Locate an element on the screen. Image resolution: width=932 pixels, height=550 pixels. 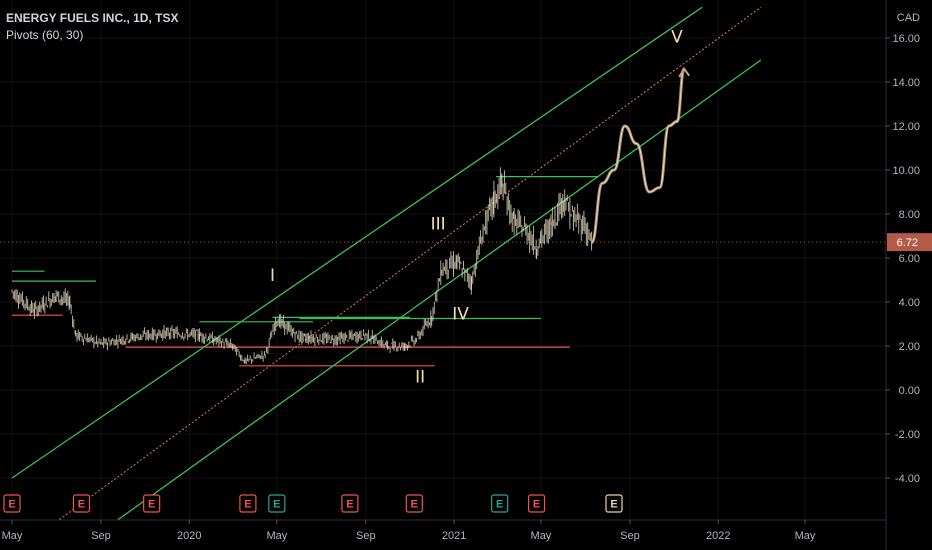
time-tick-label: 2022 is located at coordinates (718, 536).